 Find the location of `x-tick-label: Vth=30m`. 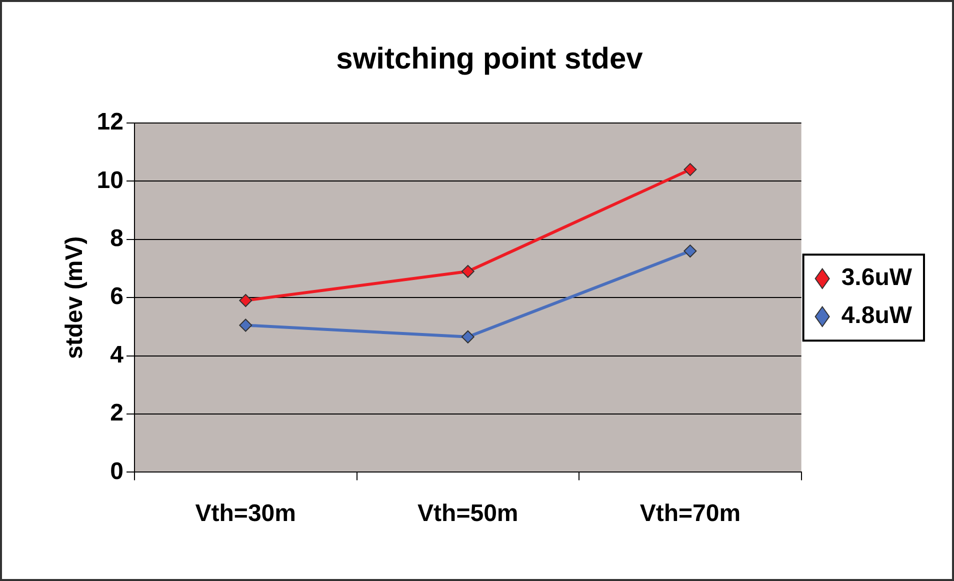

x-tick-label: Vth=30m is located at coordinates (245, 514).